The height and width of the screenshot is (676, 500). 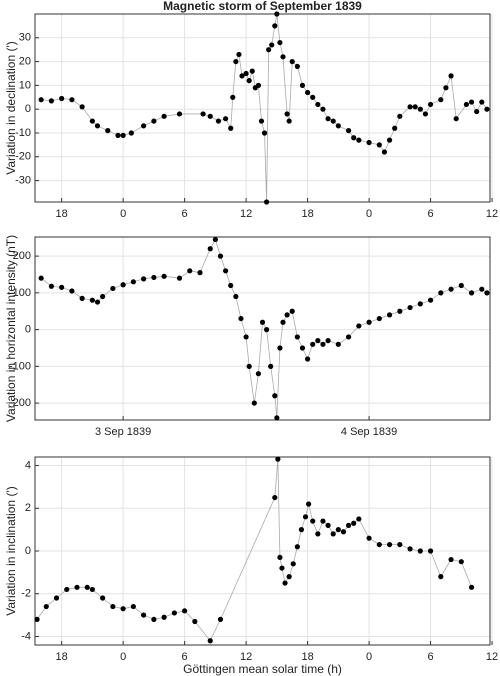 I want to click on y-tick-label: -100, so click(x=20, y=366).